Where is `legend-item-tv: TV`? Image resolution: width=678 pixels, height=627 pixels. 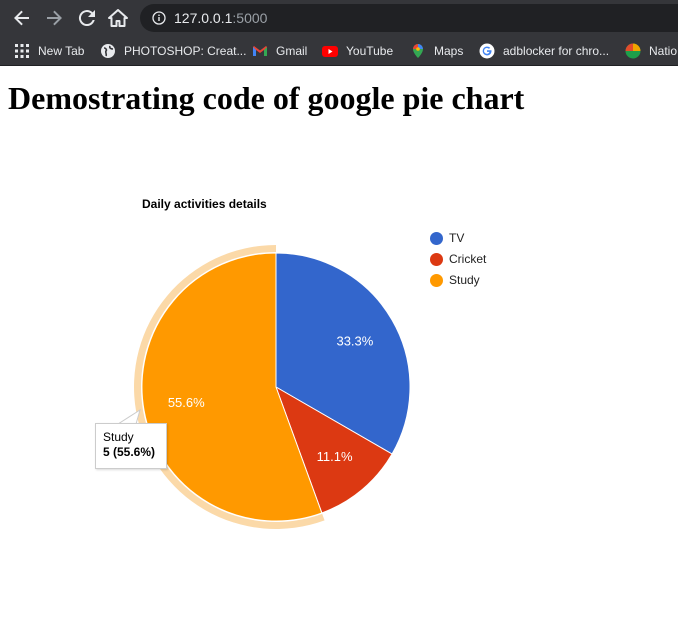
legend-item-tv: TV is located at coordinates (447, 238).